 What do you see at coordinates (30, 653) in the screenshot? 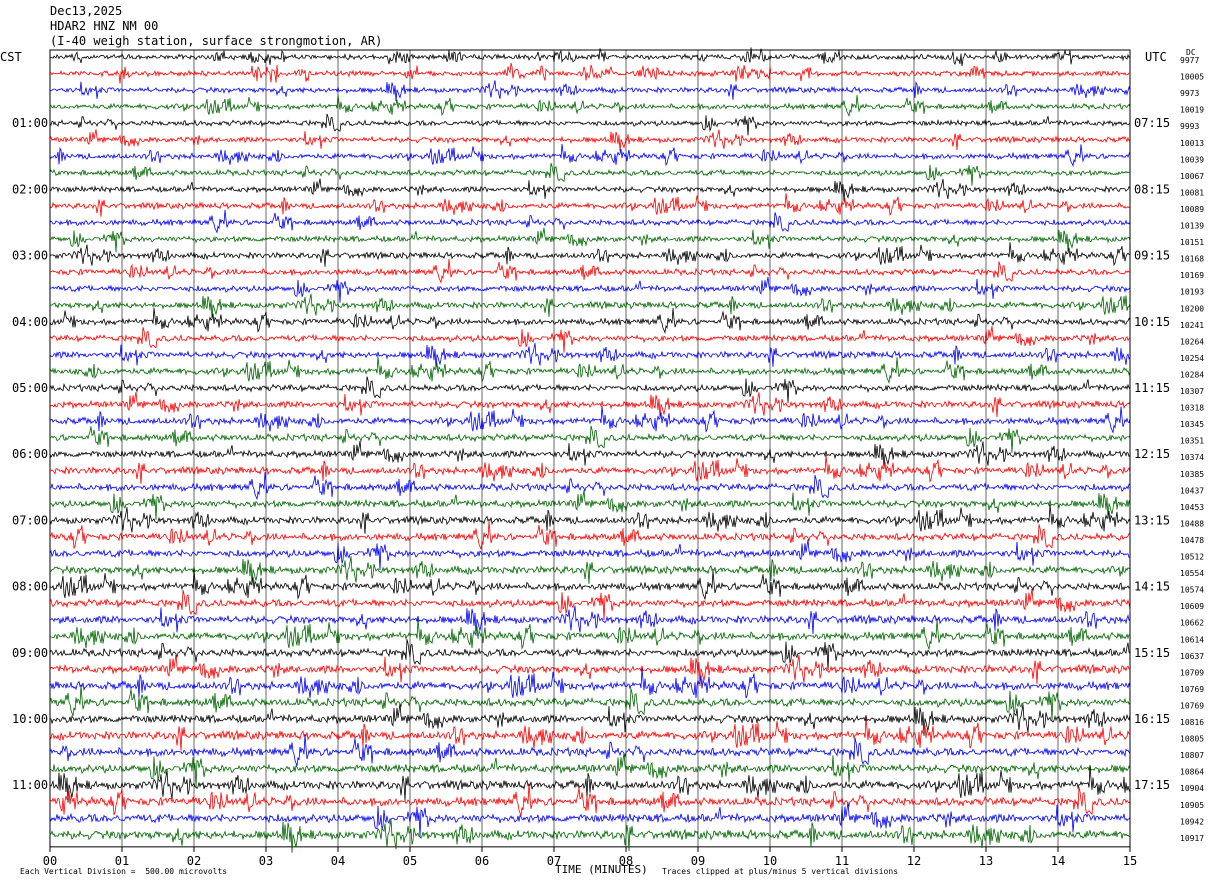
I see `left-hour-label: 09:00` at bounding box center [30, 653].